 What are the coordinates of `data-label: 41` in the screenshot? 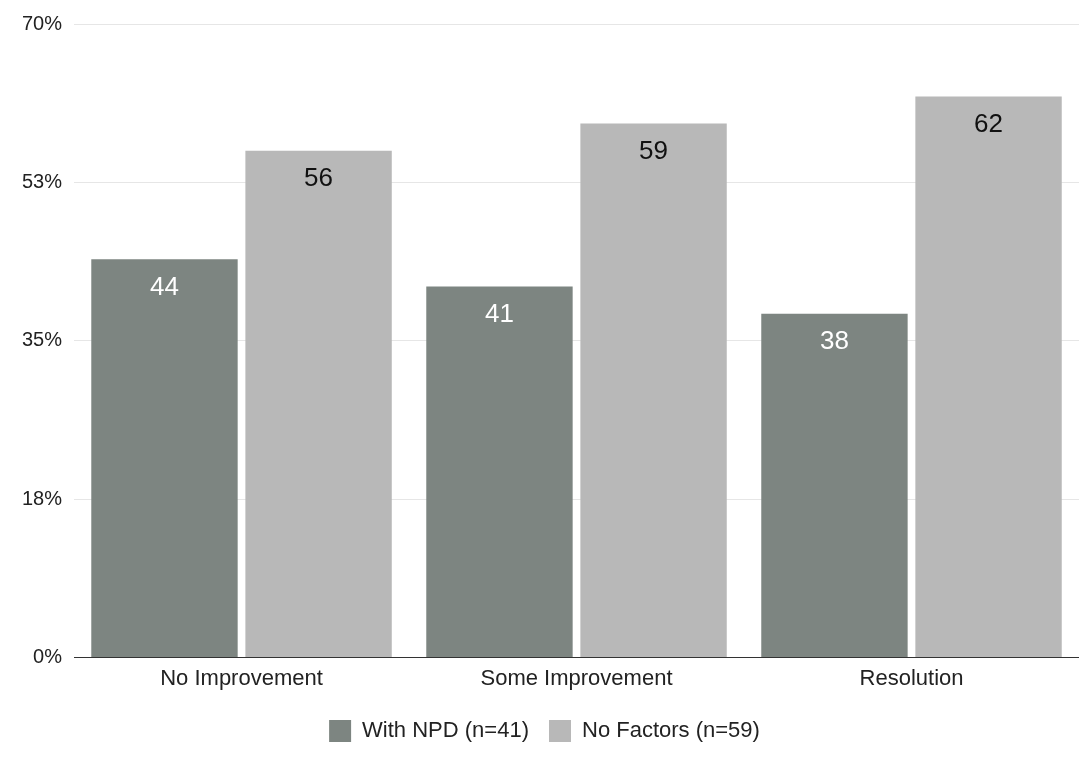 It's located at (499, 312).